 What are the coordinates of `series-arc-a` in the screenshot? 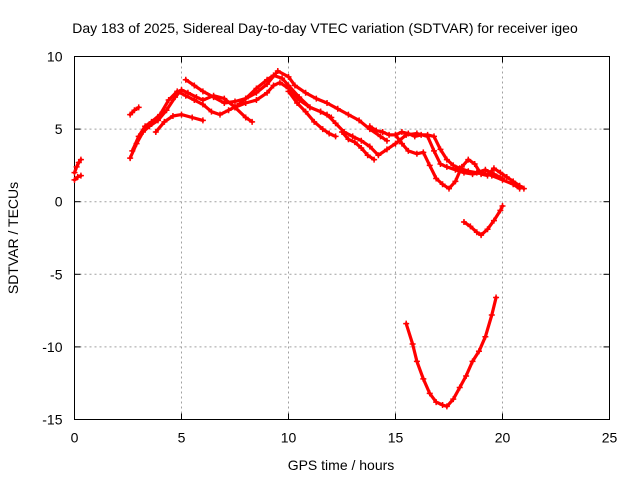 It's located at (77, 166).